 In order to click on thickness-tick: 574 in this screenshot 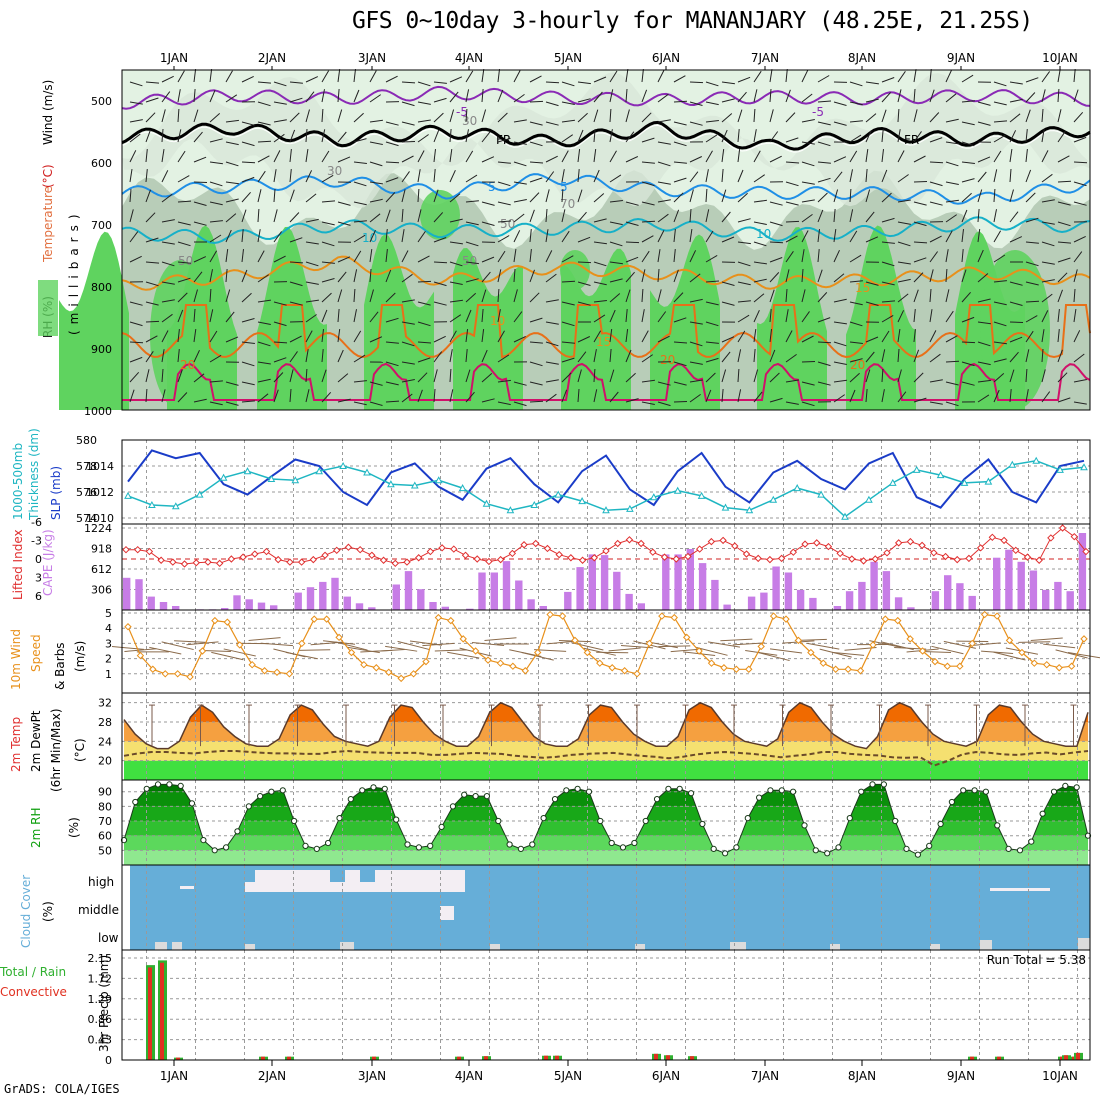, I will do `click(86, 518)`.